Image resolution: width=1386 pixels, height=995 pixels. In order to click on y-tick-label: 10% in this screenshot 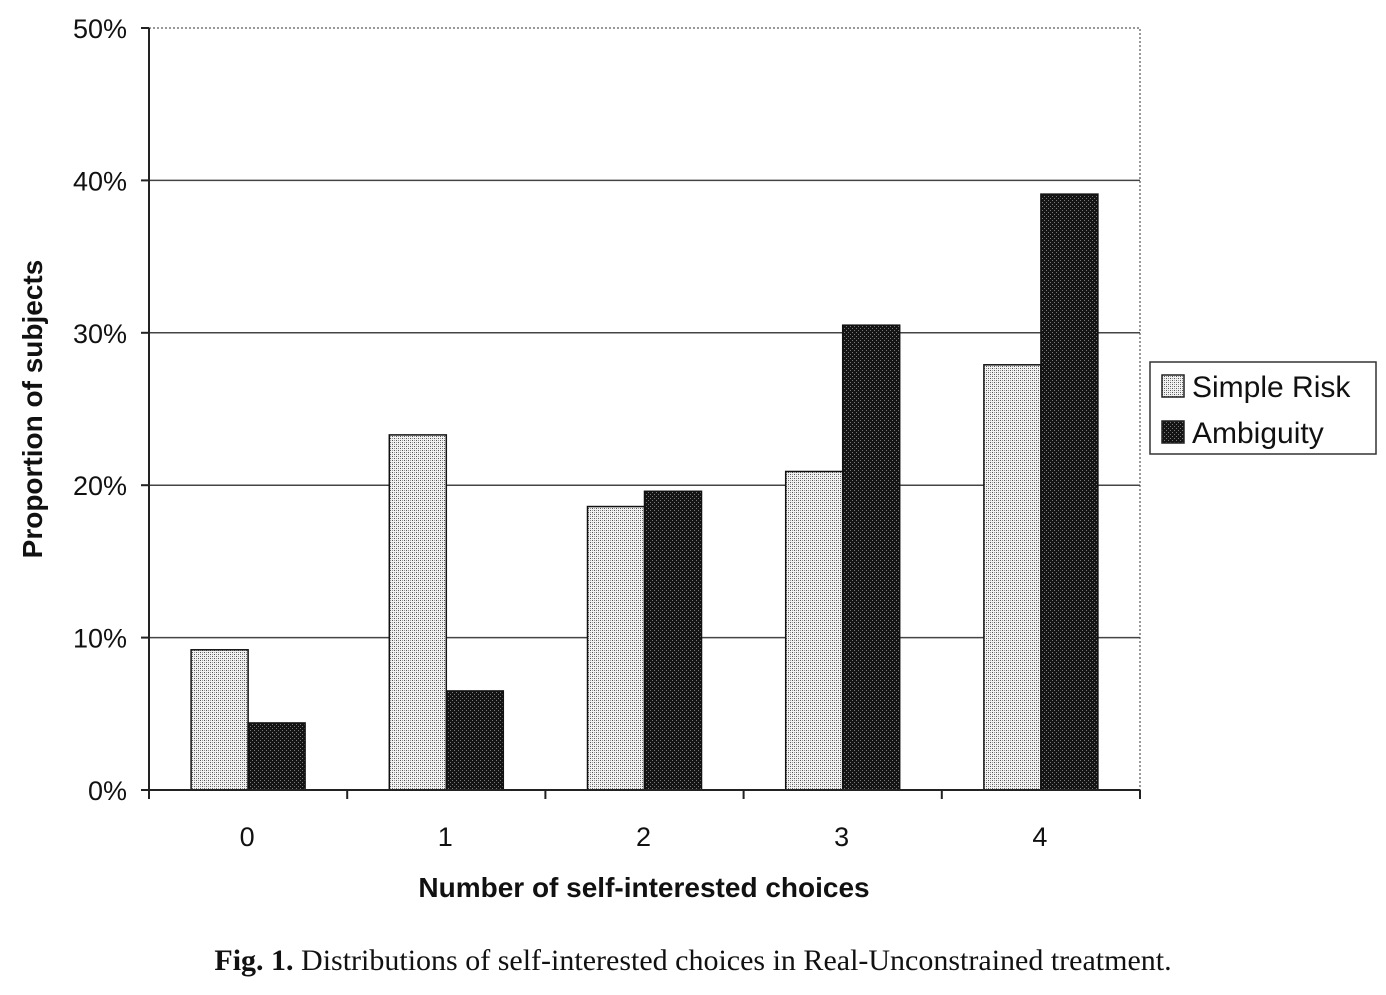, I will do `click(100, 639)`.